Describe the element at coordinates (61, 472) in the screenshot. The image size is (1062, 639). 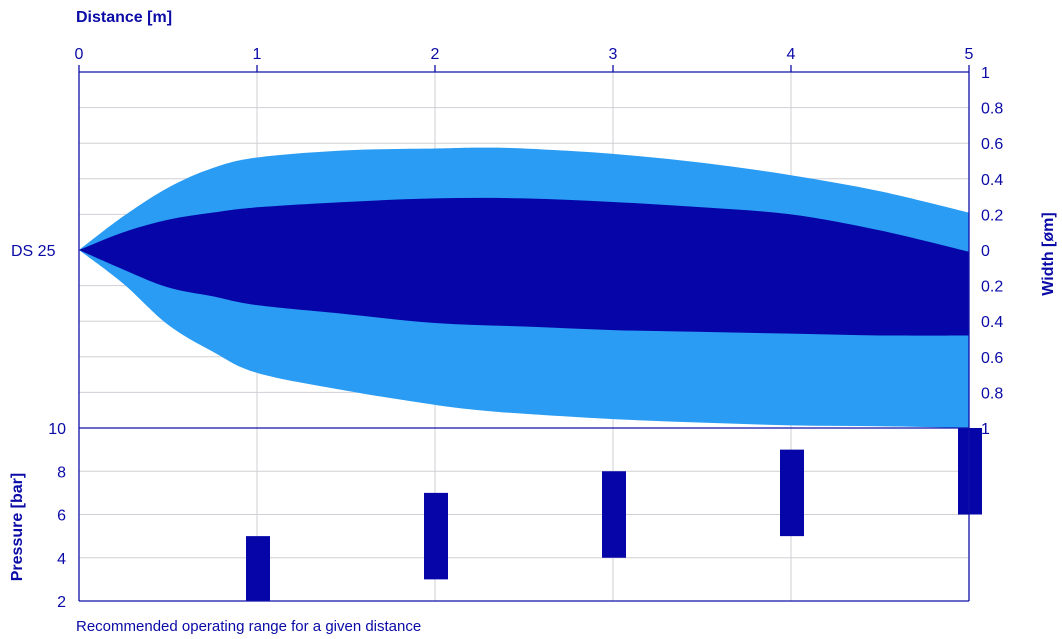
I see `pressure-tick-label: 8` at that location.